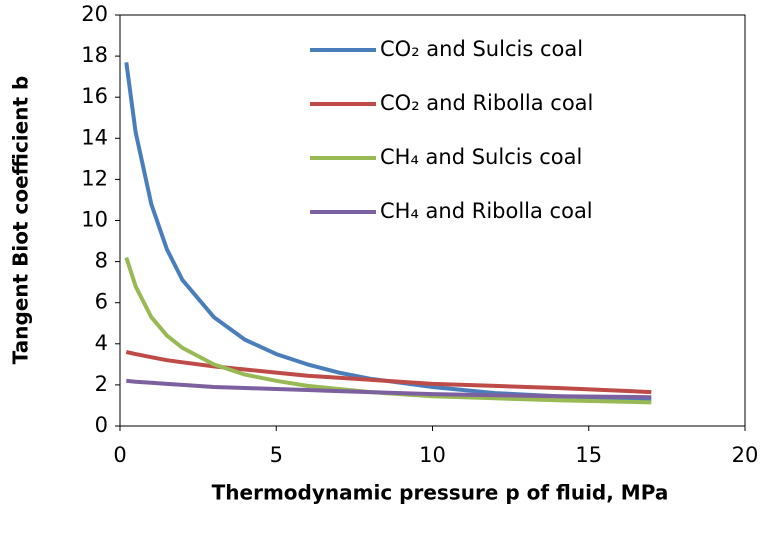  Describe the element at coordinates (119, 455) in the screenshot. I see `x-tick-label: 0` at that location.